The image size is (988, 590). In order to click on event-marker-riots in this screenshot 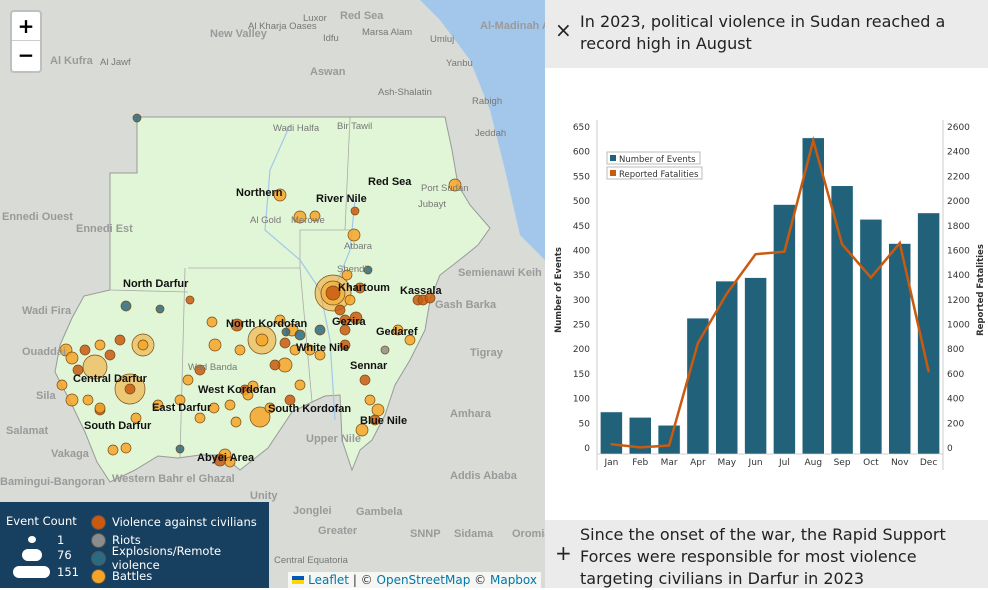, I will do `click(385, 350)`.